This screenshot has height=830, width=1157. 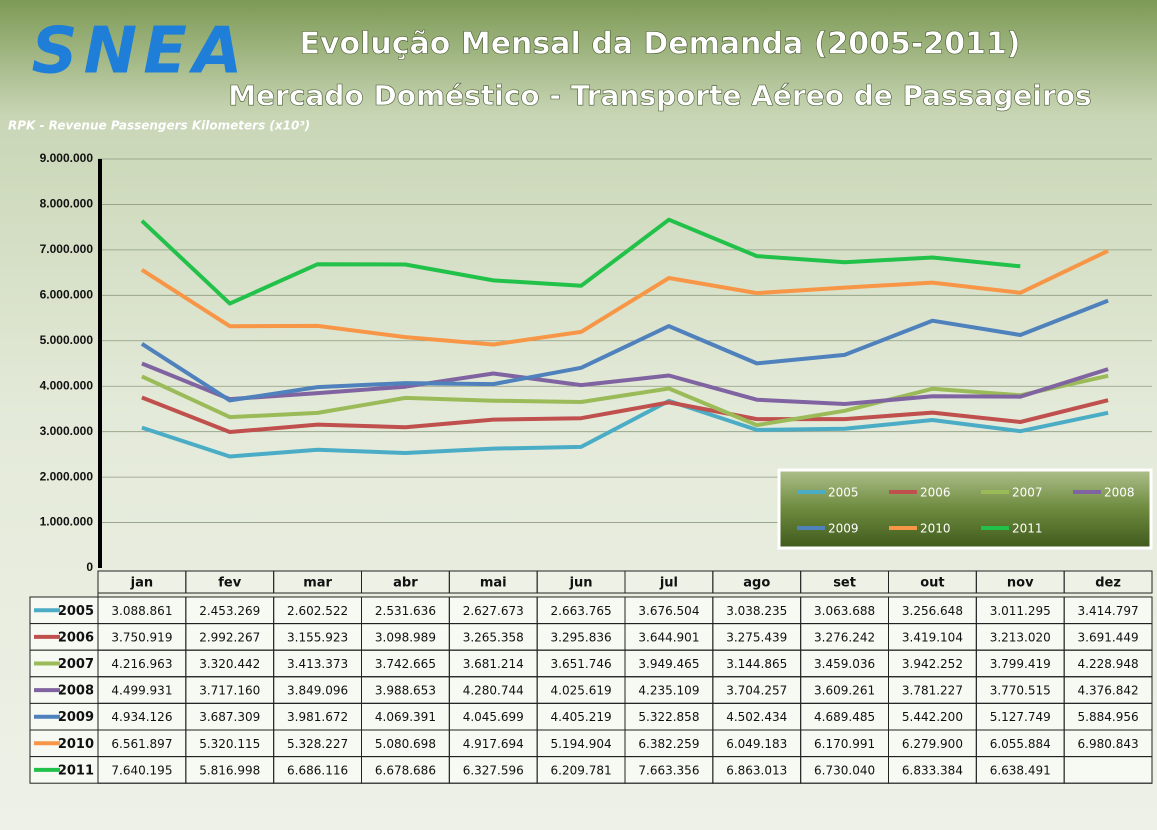 What do you see at coordinates (932, 637) in the screenshot?
I see `data-label: 3.419.104` at bounding box center [932, 637].